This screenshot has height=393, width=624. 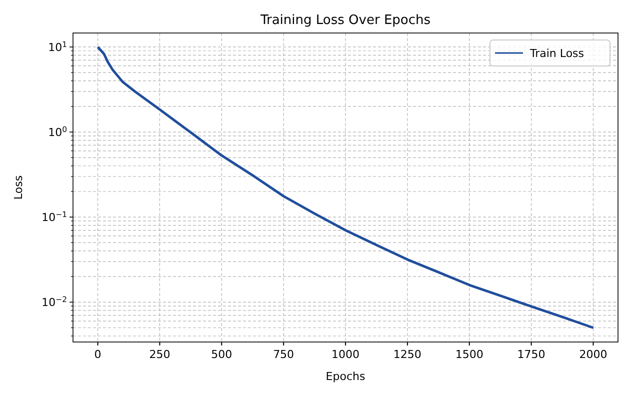 I want to click on chart-title: Training Loss Over Epochs, so click(x=345, y=20).